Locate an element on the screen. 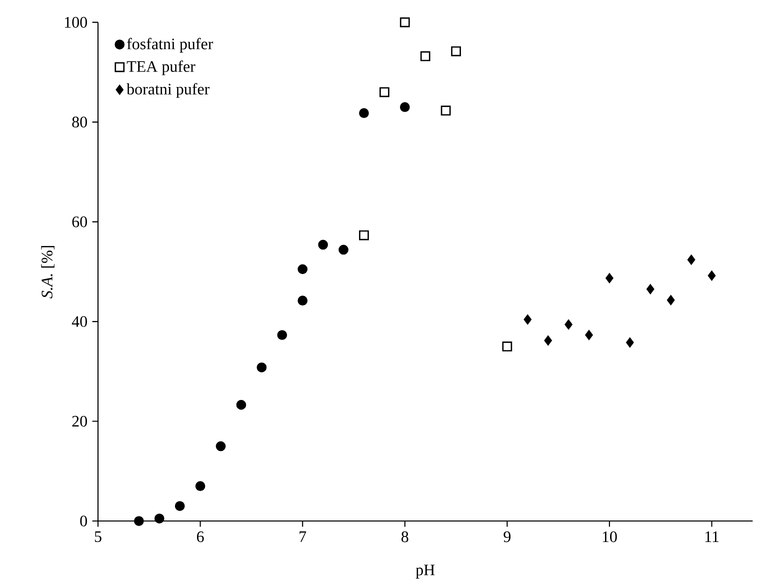  y-tick-label: 60 is located at coordinates (79, 222).